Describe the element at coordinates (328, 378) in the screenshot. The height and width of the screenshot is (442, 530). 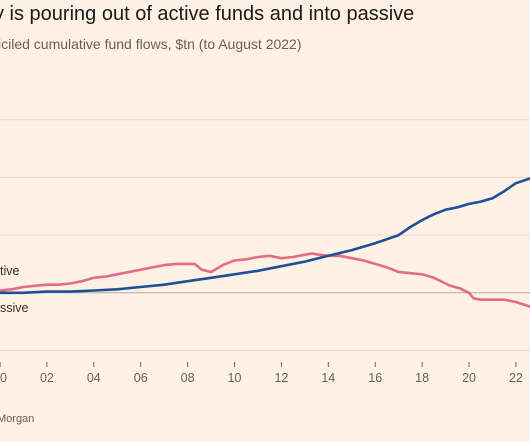
I see `x-tick-label: 14` at that location.